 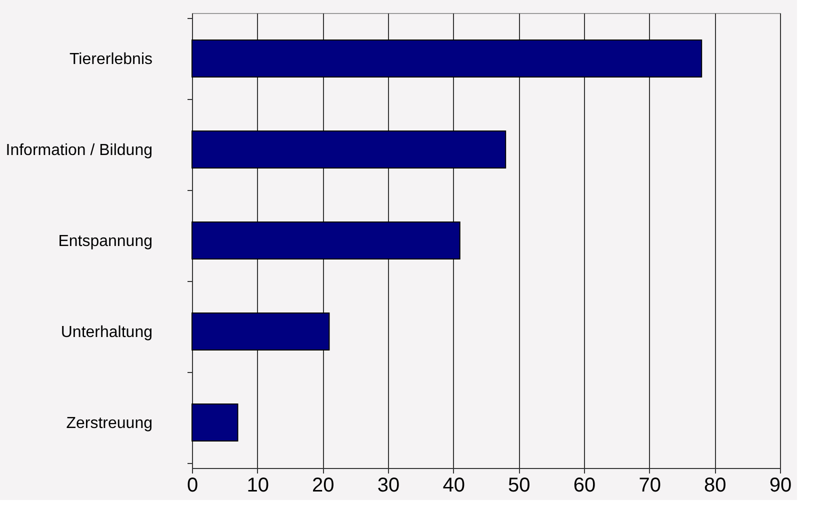 What do you see at coordinates (715, 485) in the screenshot?
I see `x-tick-label: 80` at bounding box center [715, 485].